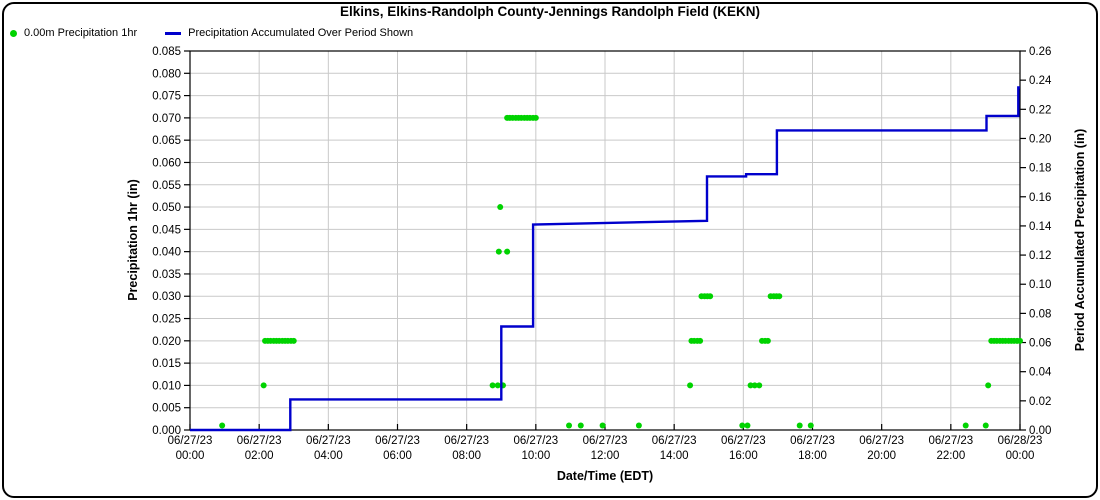 This screenshot has width=1100, height=500. I want to click on svg-text: 0.10, so click(1040, 285).